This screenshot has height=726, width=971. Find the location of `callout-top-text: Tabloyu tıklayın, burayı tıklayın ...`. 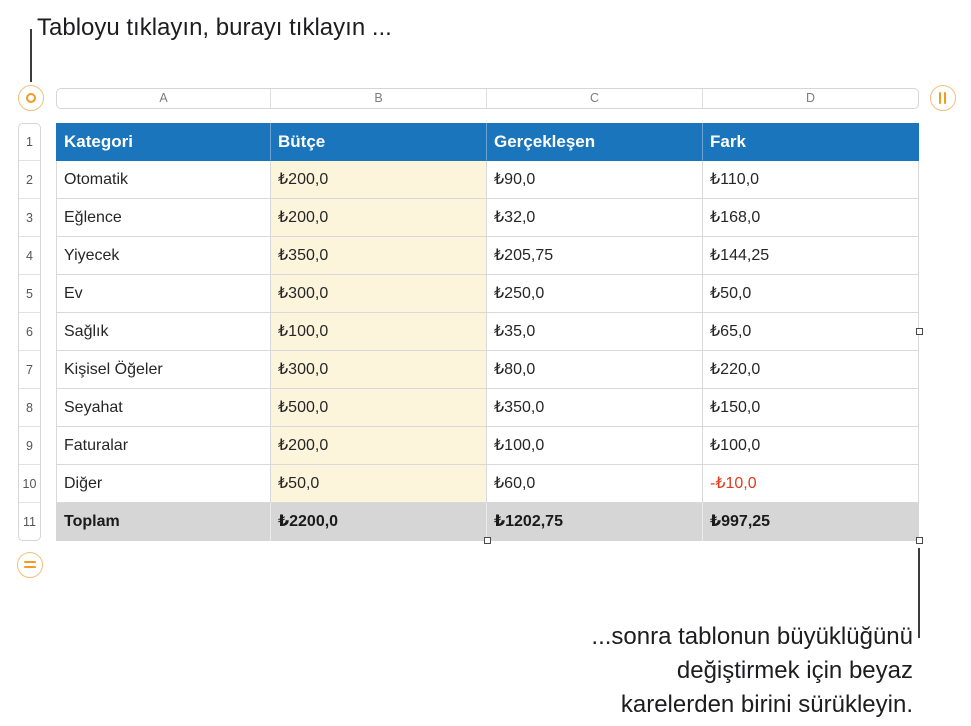

callout-top-text: Tabloyu tıklayın, burayı tıklayın ... is located at coordinates (214, 27).